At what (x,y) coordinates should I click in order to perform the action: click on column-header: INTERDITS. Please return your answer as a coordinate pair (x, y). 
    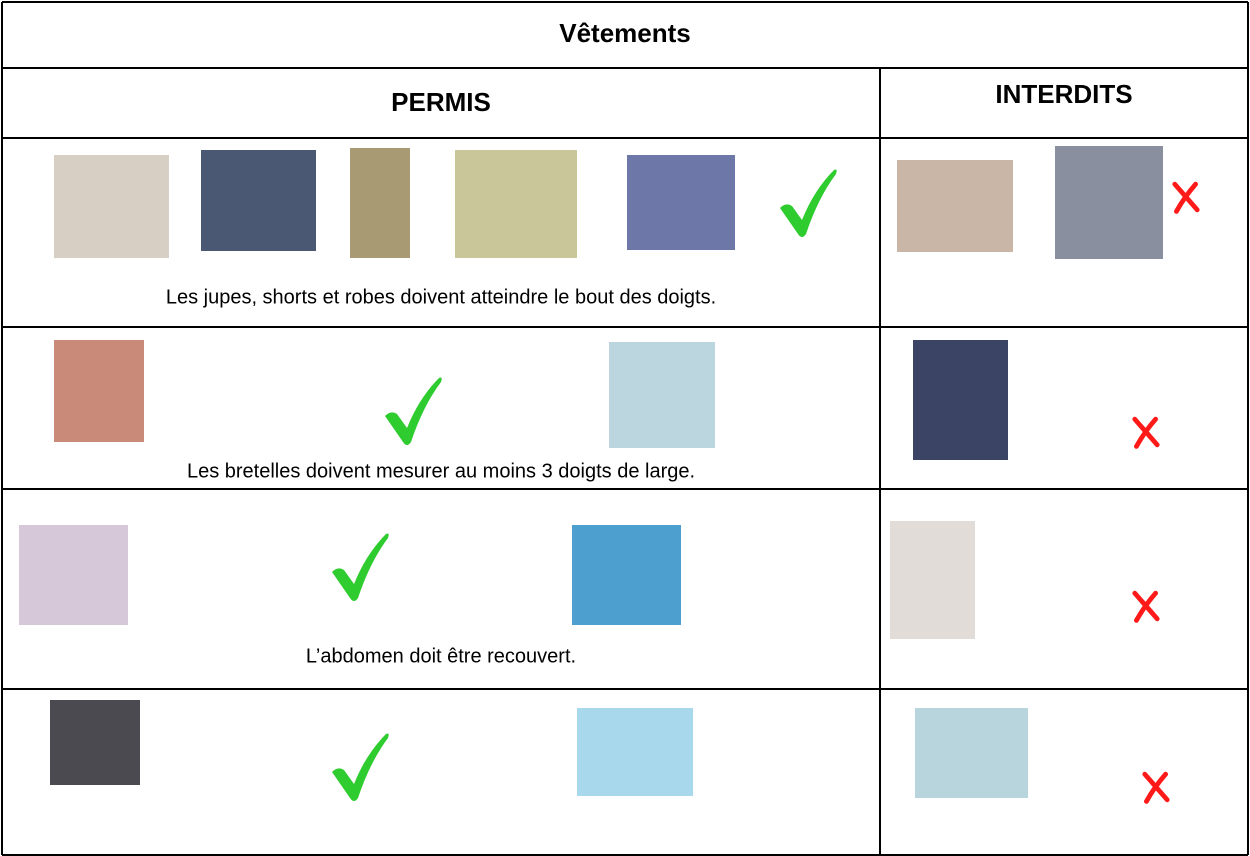
    Looking at the image, I should click on (1063, 94).